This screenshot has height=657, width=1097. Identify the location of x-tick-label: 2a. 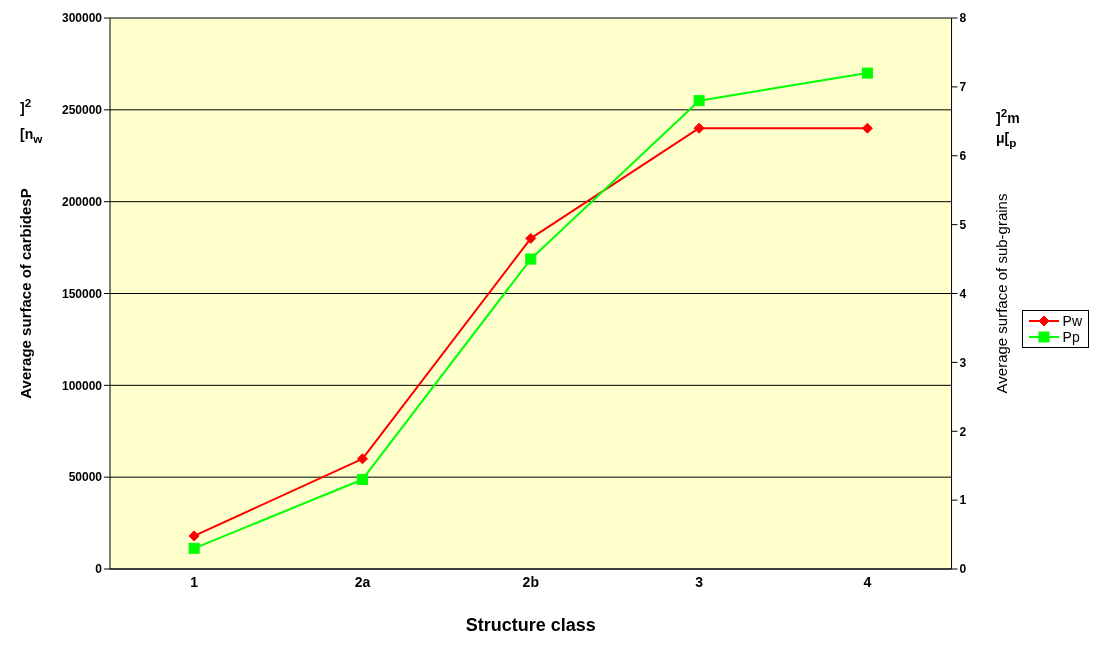
(362, 581).